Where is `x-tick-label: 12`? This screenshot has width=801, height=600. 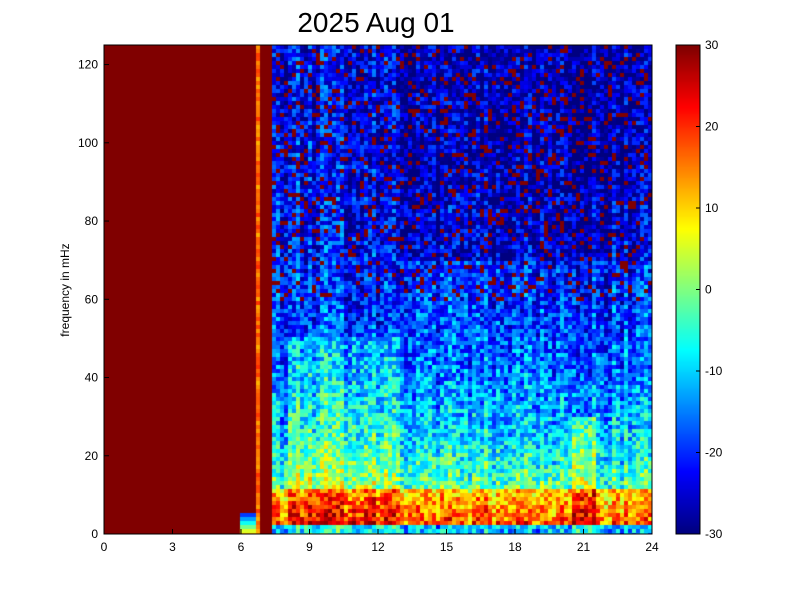 x-tick-label: 12 is located at coordinates (378, 547).